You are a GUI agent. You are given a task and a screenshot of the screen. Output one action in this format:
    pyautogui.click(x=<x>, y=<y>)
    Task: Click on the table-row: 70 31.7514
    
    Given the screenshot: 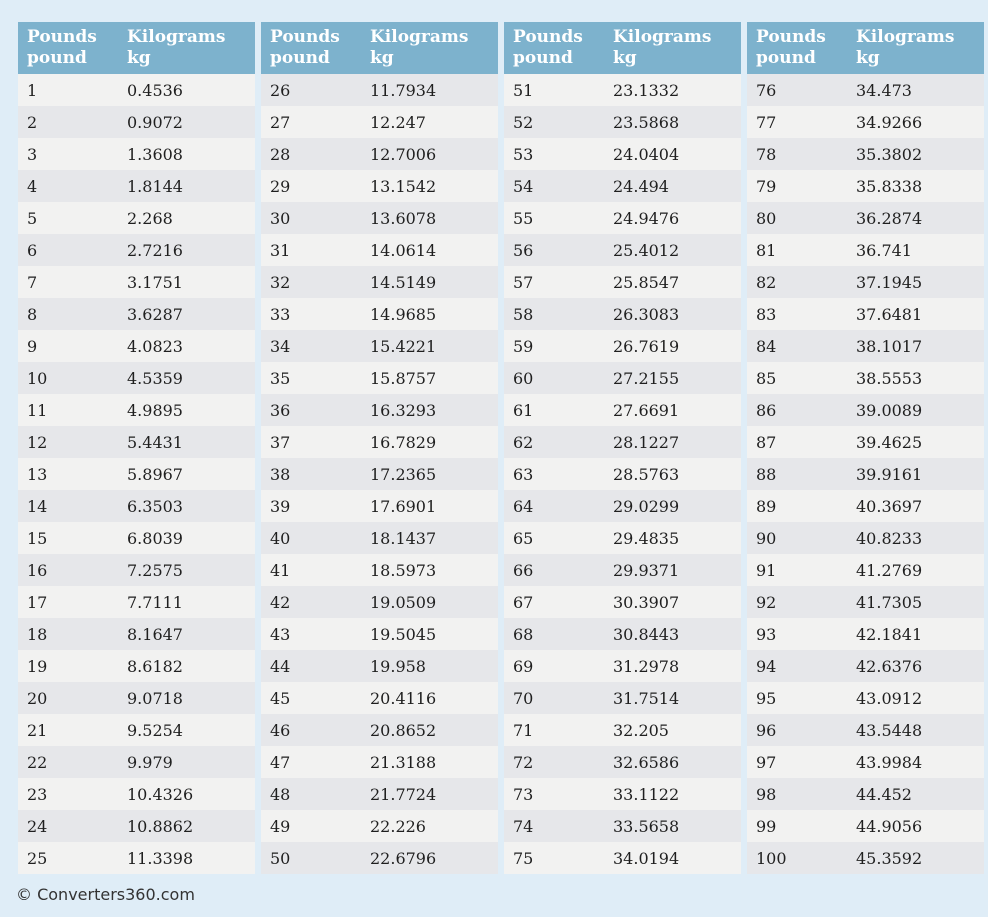 What is the action you would take?
    pyautogui.click(x=622, y=698)
    